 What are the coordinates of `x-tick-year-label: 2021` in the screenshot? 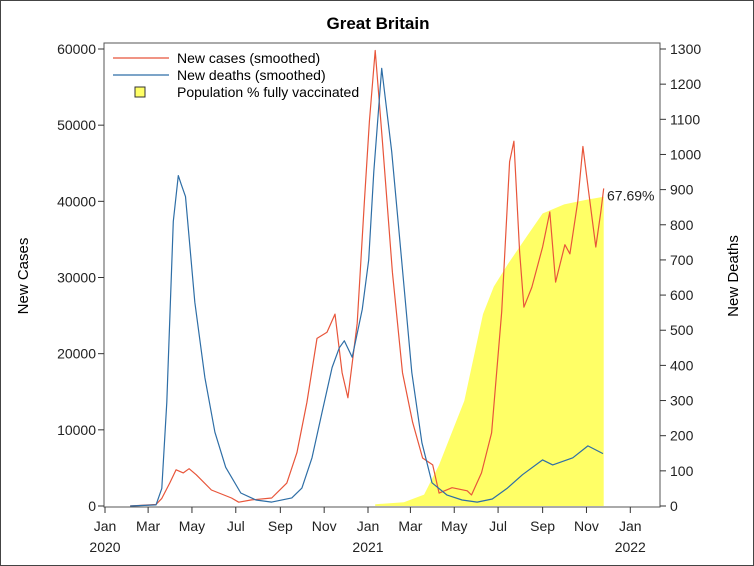 It's located at (367, 547).